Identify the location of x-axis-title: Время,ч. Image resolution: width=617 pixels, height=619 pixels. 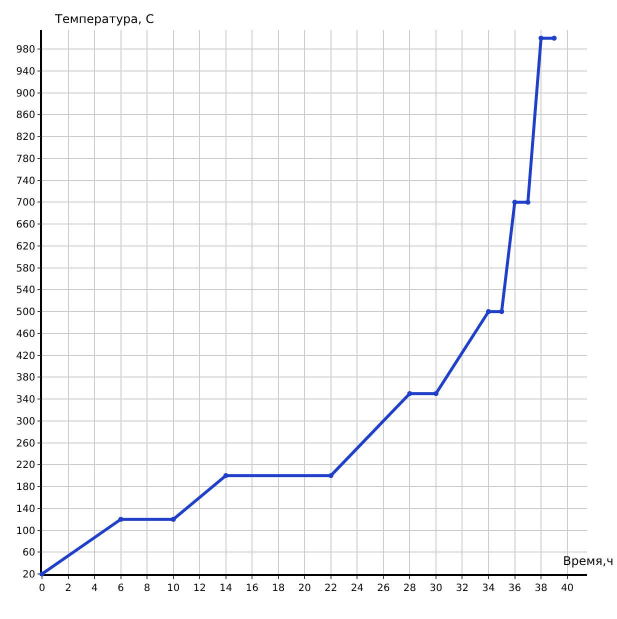
(588, 561).